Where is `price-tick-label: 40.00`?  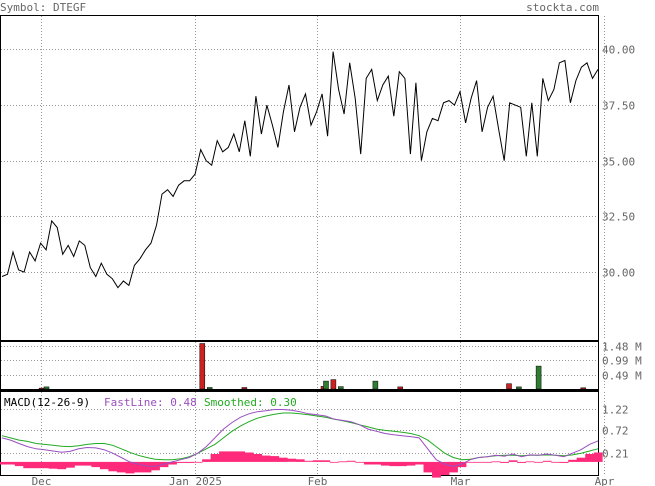 price-tick-label: 40.00 is located at coordinates (618, 50).